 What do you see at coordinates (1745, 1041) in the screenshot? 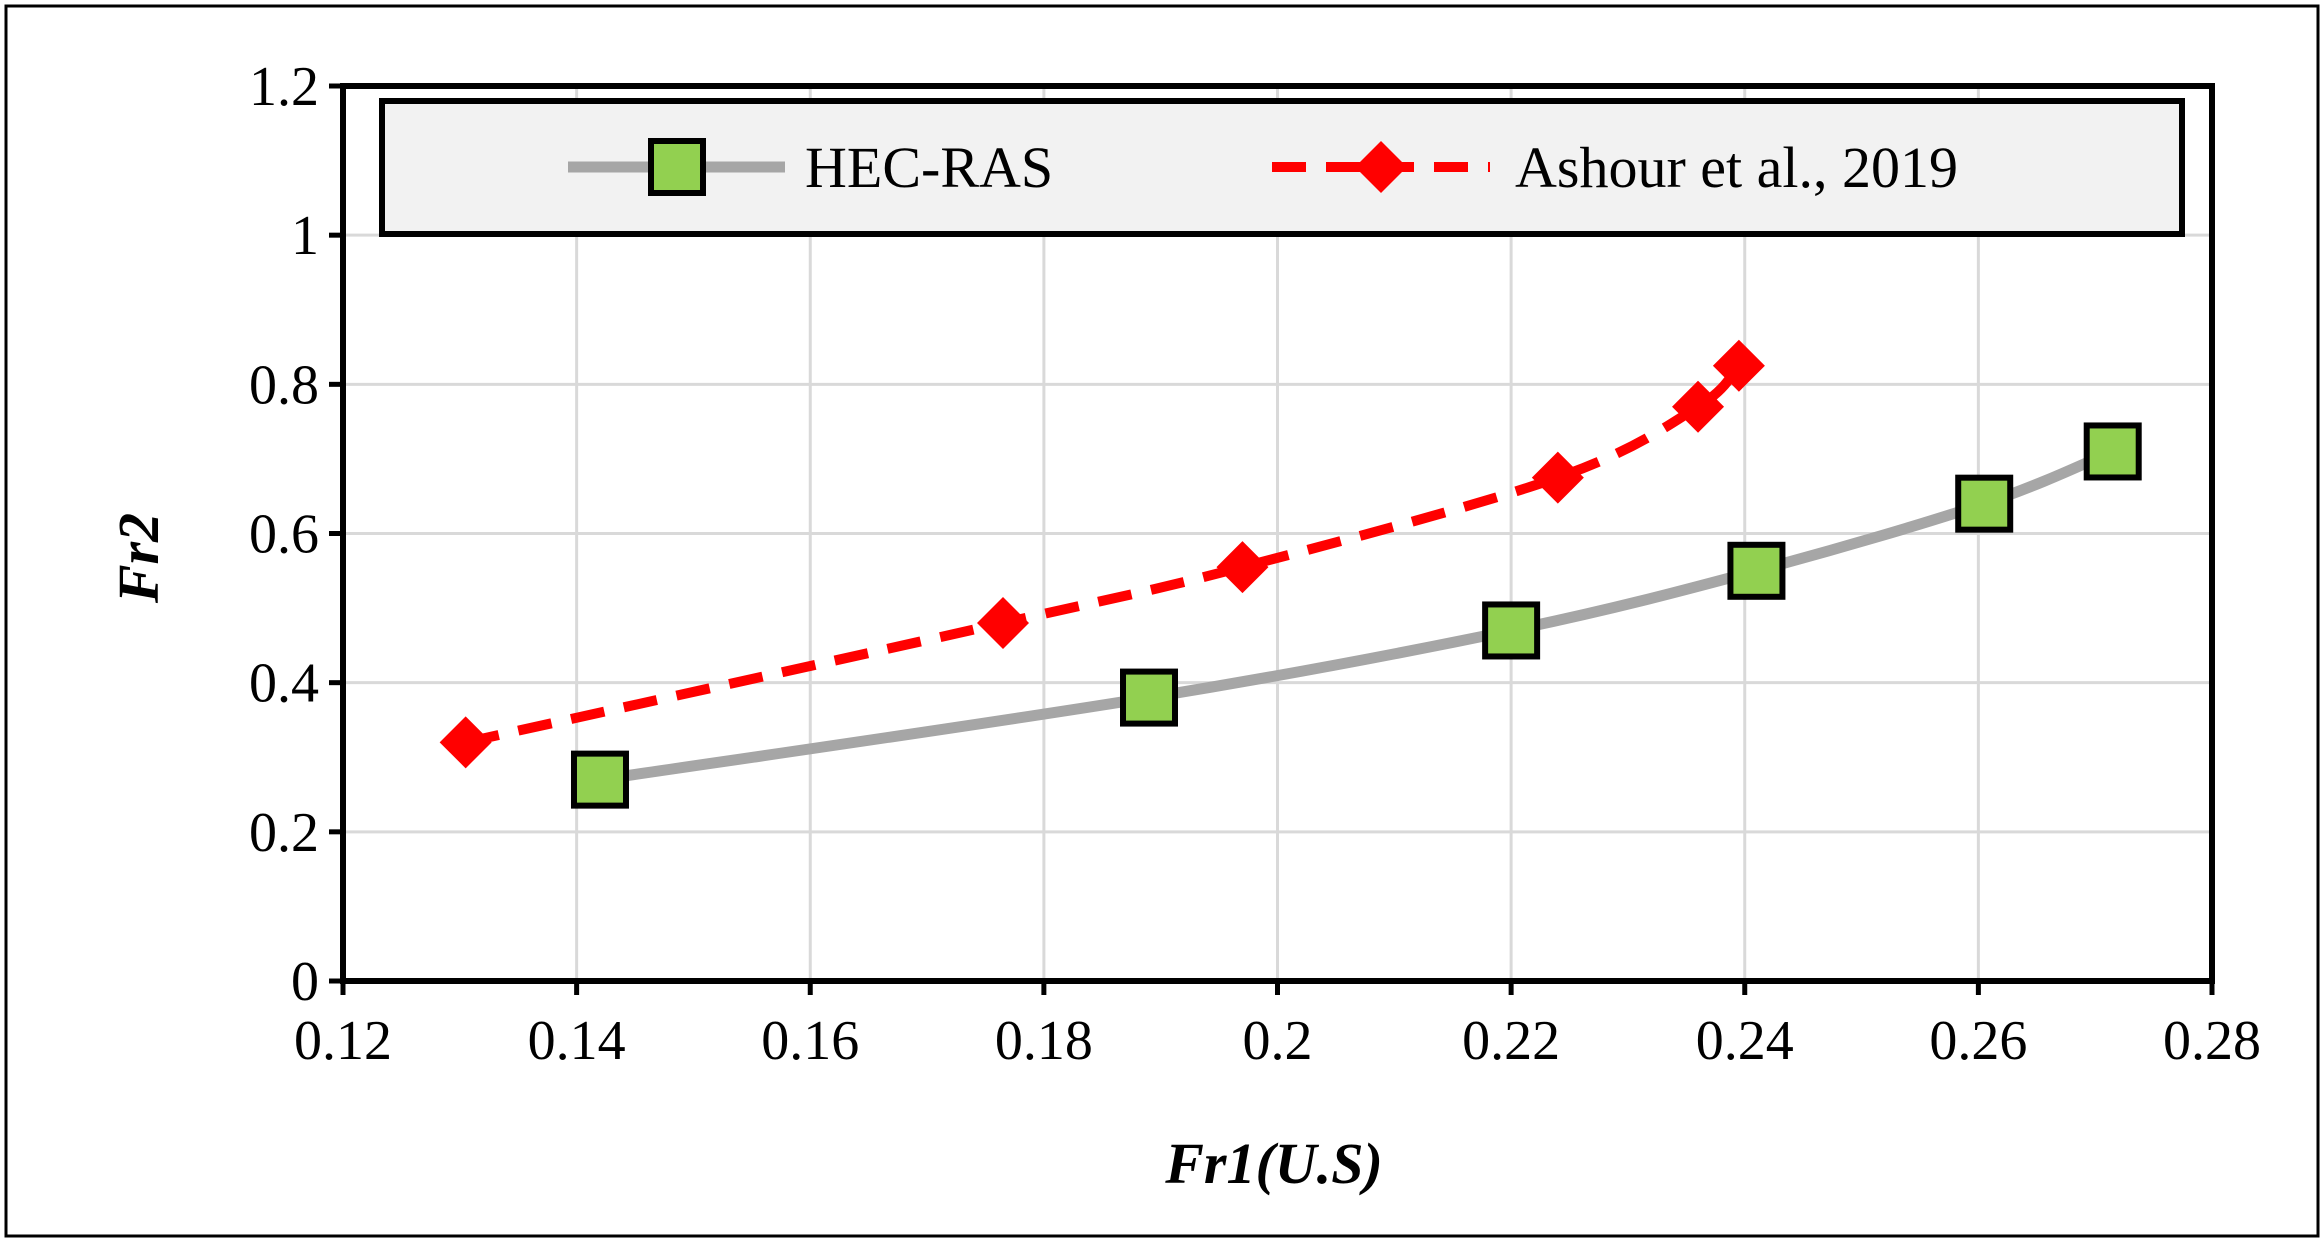
I see `x-tick-label: 0.24` at bounding box center [1745, 1041].